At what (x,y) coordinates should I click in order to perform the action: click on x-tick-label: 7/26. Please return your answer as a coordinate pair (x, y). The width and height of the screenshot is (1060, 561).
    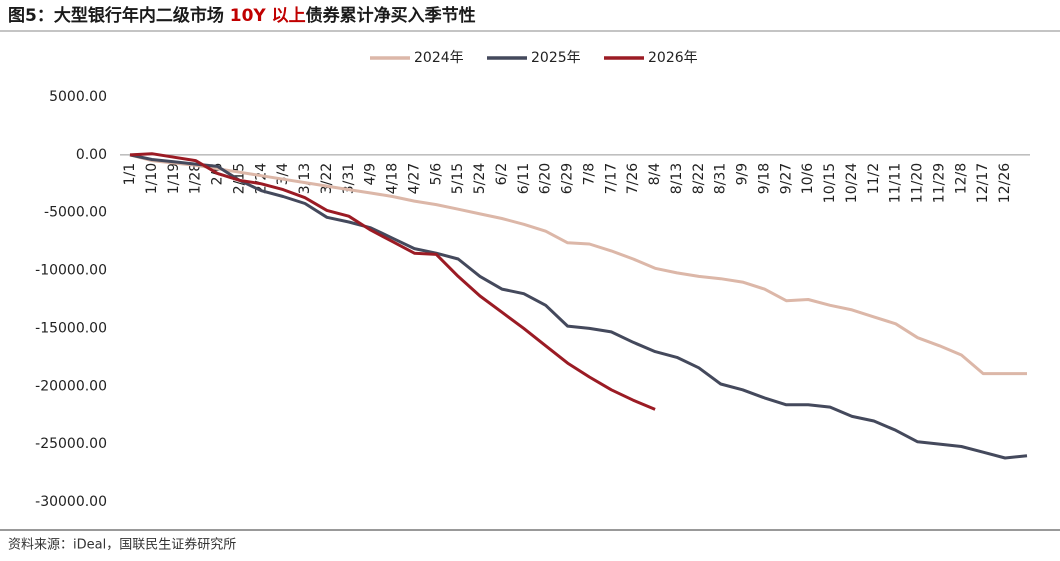
    Looking at the image, I should click on (633, 179).